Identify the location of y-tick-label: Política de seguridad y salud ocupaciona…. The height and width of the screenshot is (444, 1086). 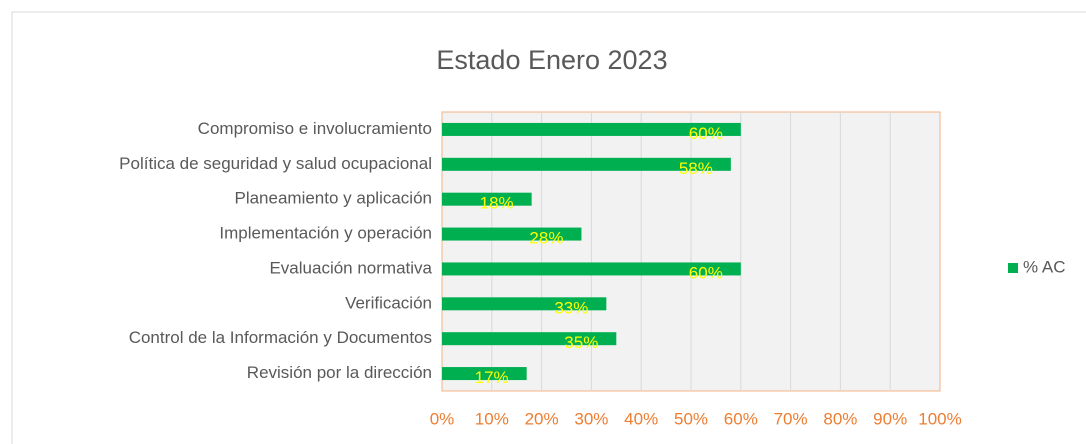
(275, 163).